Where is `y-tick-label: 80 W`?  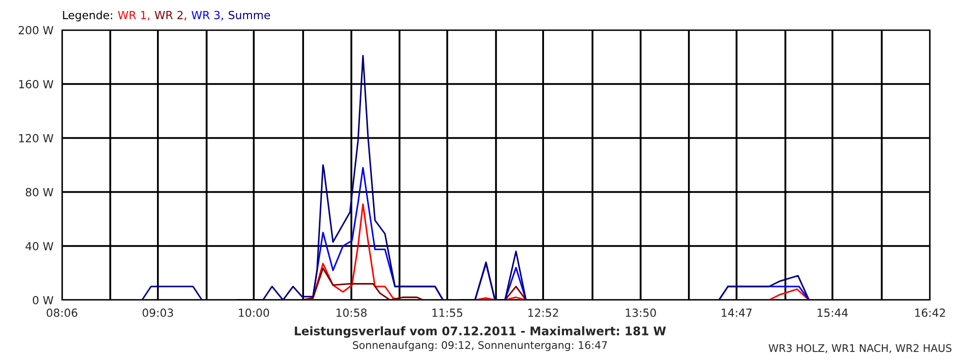
y-tick-label: 80 W is located at coordinates (40, 192).